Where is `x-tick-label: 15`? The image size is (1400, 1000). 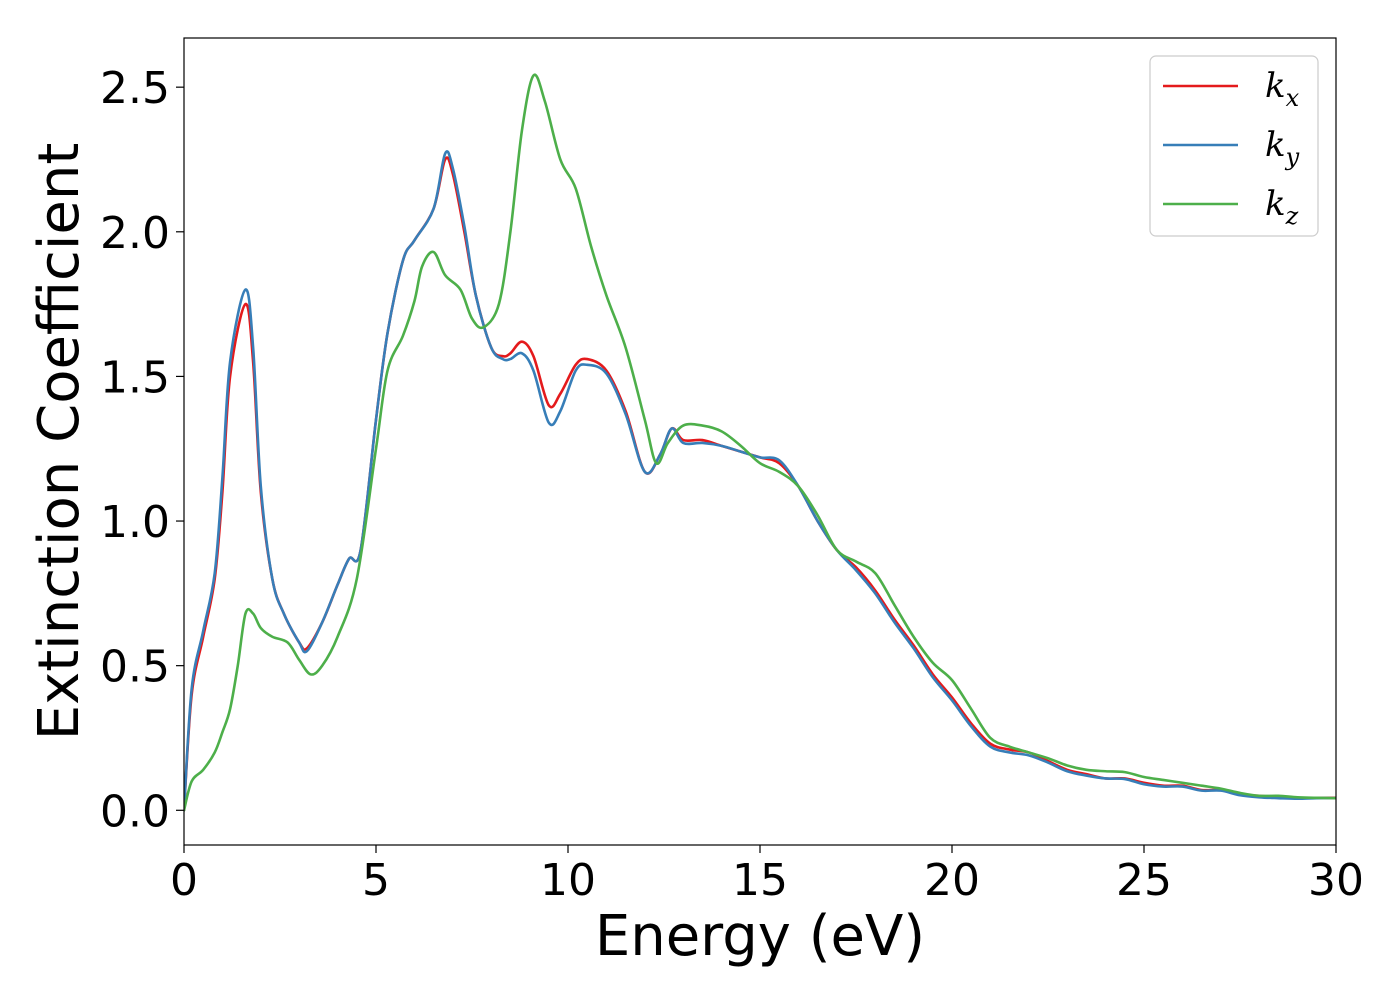 x-tick-label: 15 is located at coordinates (760, 880).